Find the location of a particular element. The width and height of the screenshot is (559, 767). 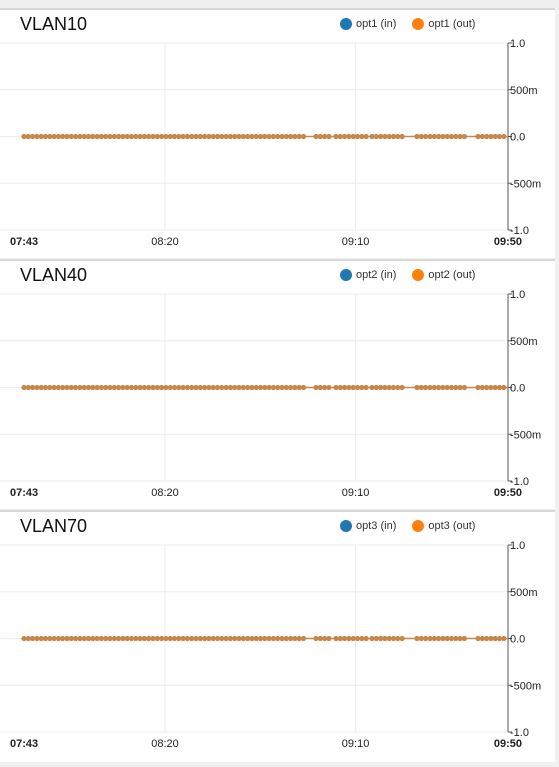

legend-item-out: opt3 (out) is located at coordinates (443, 526).